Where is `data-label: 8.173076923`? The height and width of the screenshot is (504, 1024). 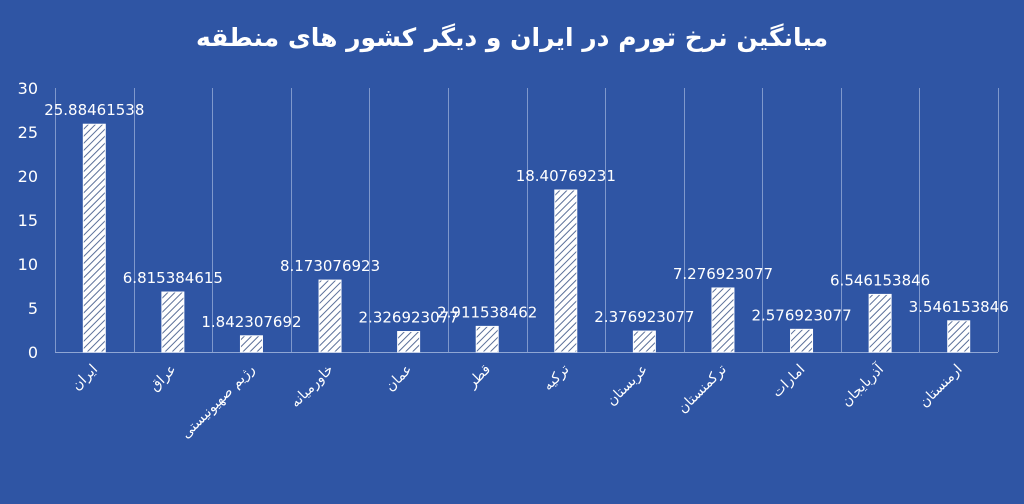 data-label: 8.173076923 is located at coordinates (330, 266).